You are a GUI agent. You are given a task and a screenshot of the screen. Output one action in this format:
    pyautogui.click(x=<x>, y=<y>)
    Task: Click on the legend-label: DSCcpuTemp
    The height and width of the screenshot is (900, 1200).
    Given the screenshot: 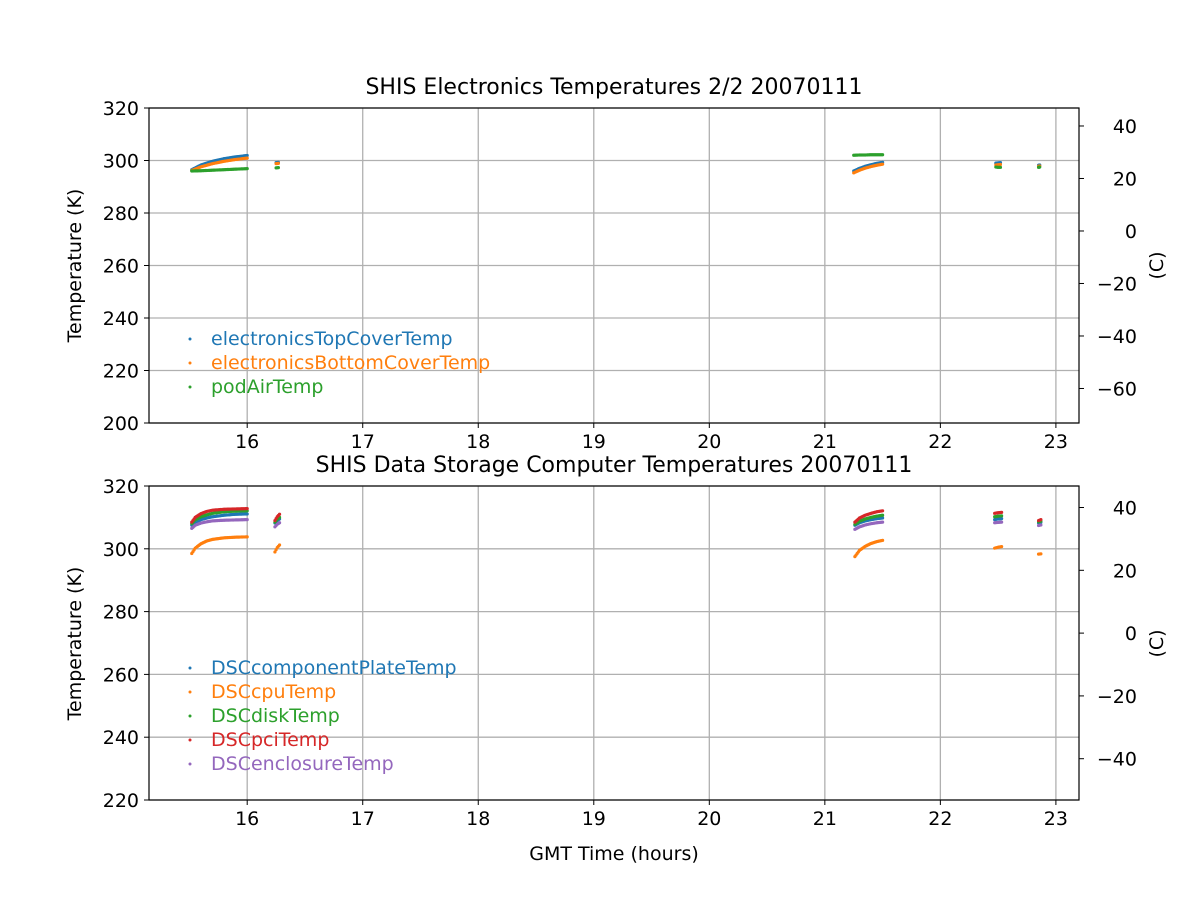 What is the action you would take?
    pyautogui.click(x=273, y=692)
    